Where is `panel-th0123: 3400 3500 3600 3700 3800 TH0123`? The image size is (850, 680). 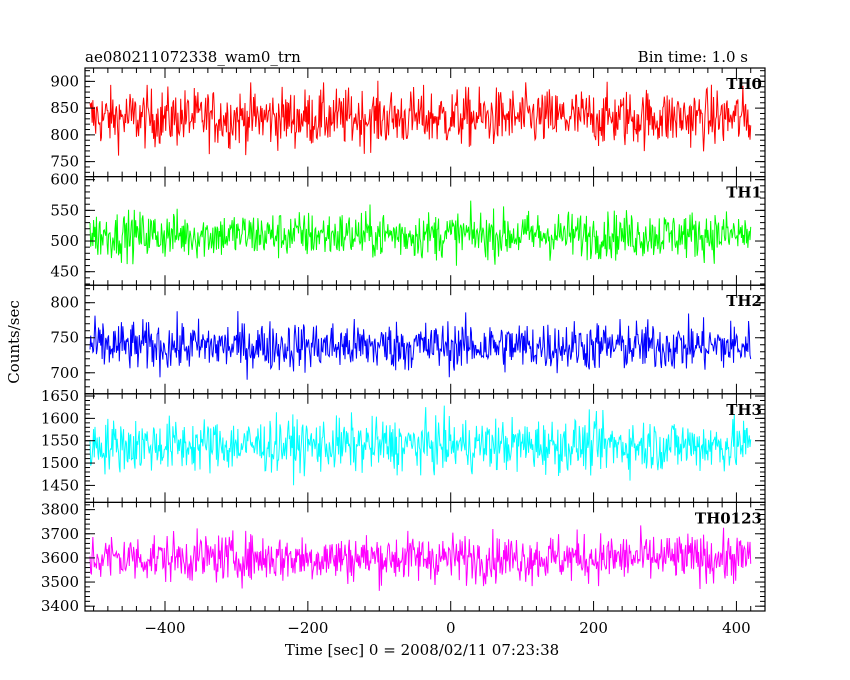
panel-th0123: 3400 3500 3600 3700 3800 TH0123 is located at coordinates (403, 558).